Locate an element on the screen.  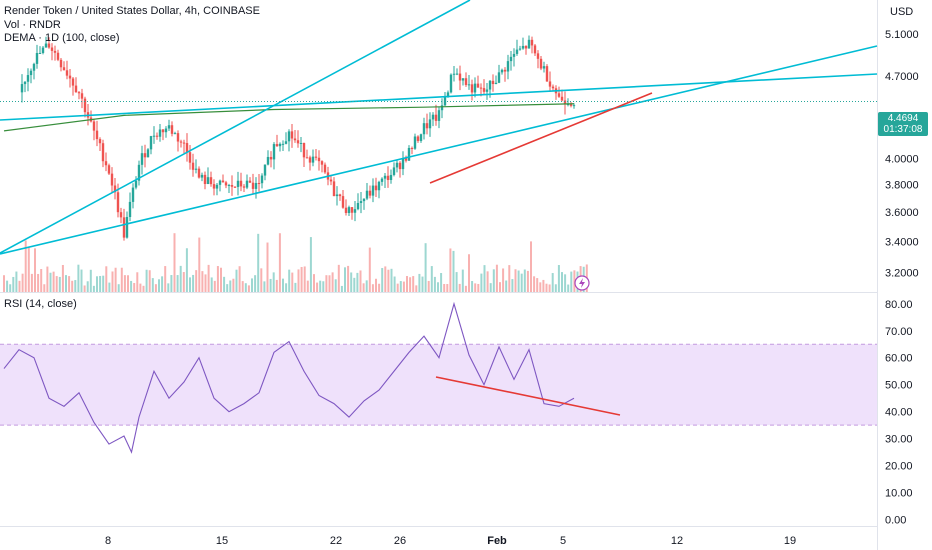
rsi-tick-label: 40.00 is located at coordinates (899, 413).